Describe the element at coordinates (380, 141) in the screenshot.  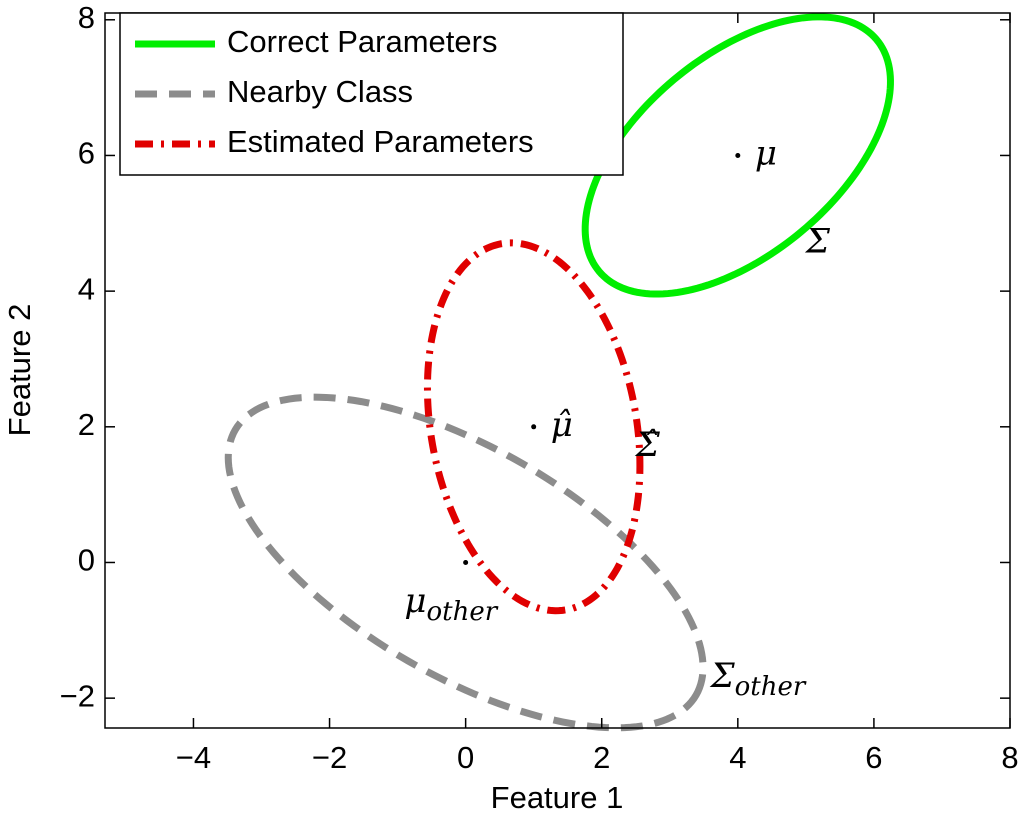
I see `legend-label: Estimated Parameters` at that location.